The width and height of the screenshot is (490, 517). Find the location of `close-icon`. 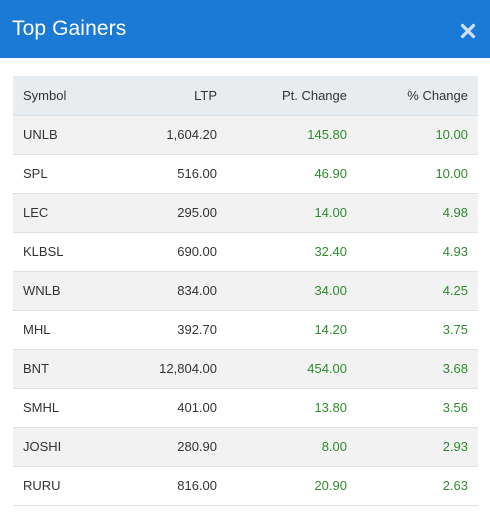

close-icon is located at coordinates (468, 31).